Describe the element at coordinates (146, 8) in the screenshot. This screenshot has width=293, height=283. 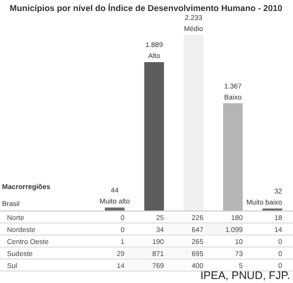
I see `chart-title: Municípios por nível do Índice de Desenvolvimento Humano - 2010` at that location.